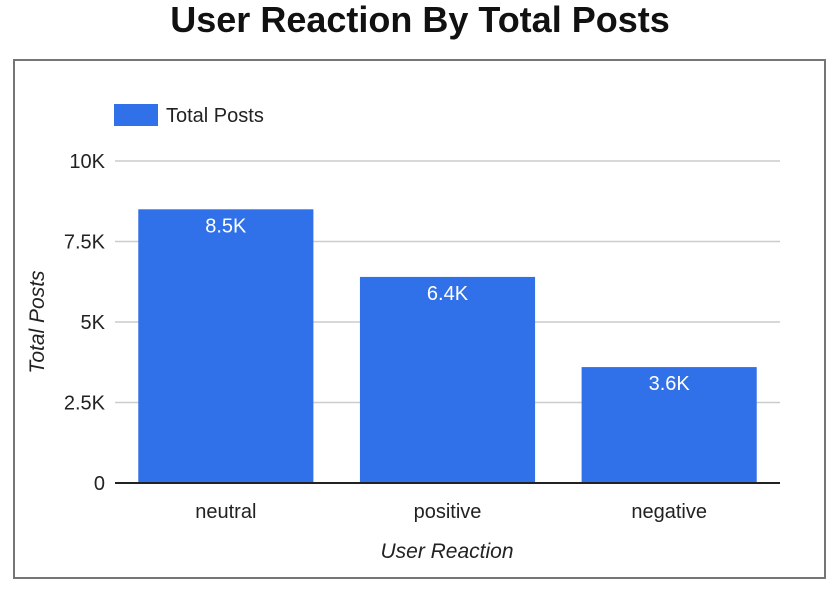 The height and width of the screenshot is (592, 840). Describe the element at coordinates (226, 226) in the screenshot. I see `bar-data-label: 8.5K` at that location.